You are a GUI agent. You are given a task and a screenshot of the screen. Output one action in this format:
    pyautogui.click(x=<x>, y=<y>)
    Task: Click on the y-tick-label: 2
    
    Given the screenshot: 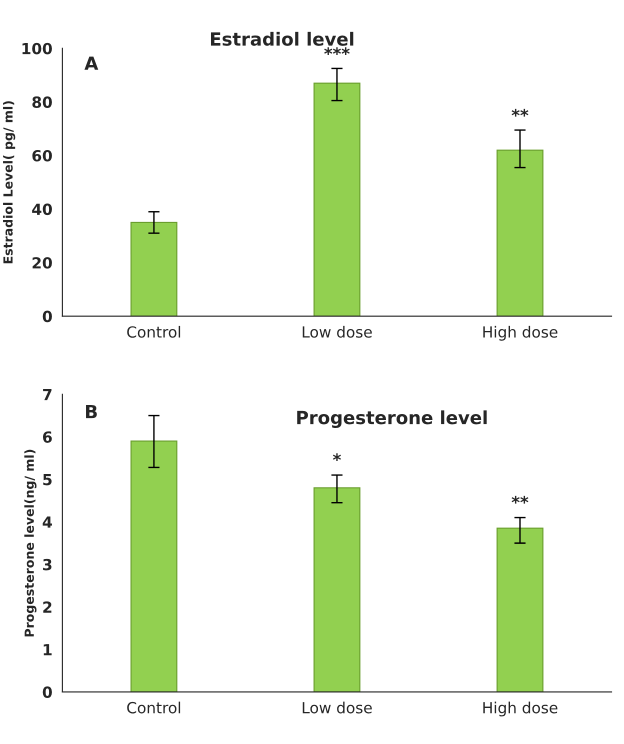 What is the action you would take?
    pyautogui.click(x=47, y=607)
    